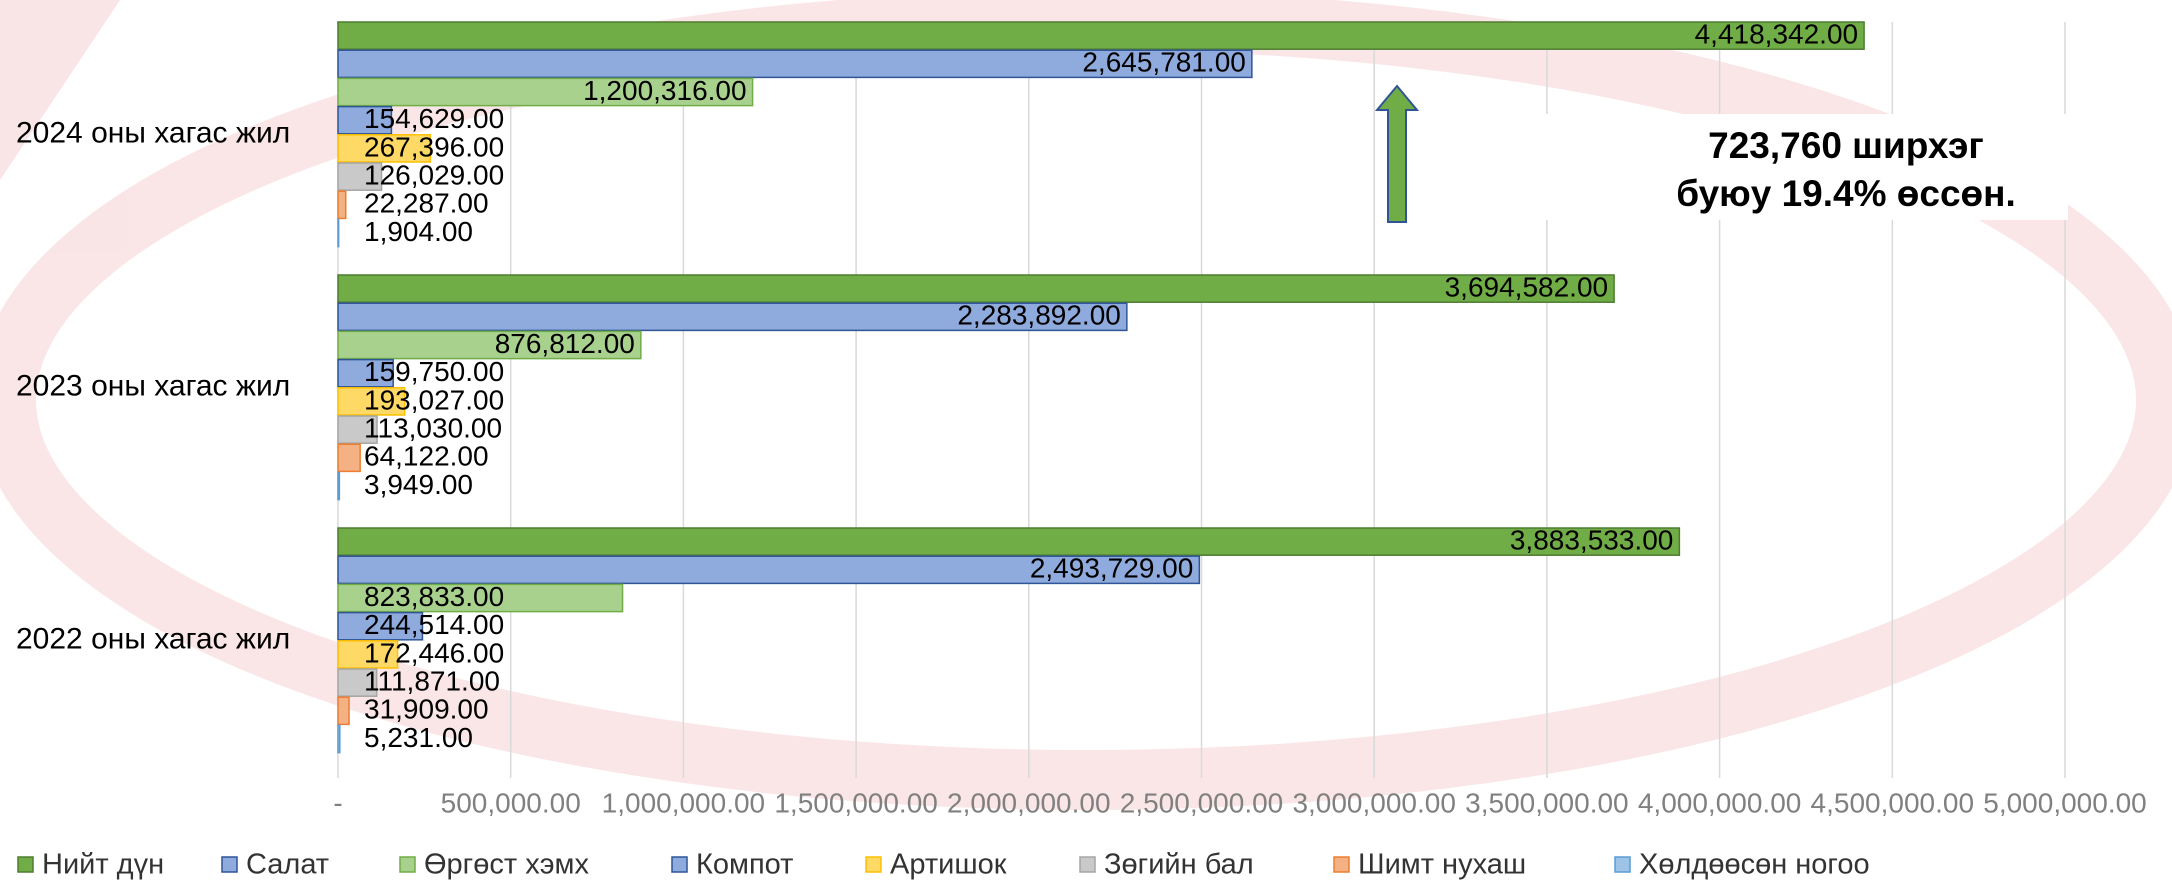 The height and width of the screenshot is (880, 2172). I want to click on x-tick-label: -, so click(337, 802).